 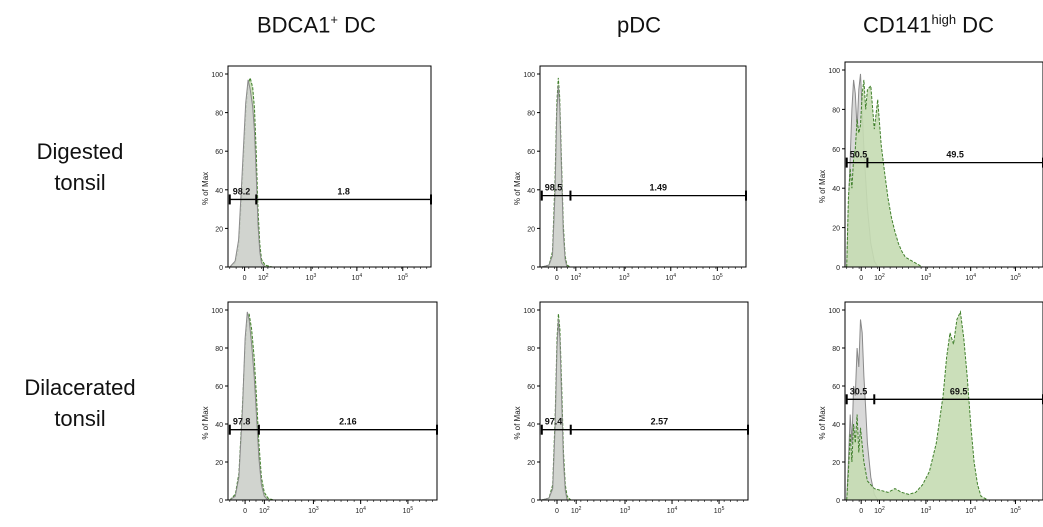 What do you see at coordinates (660, 422) in the screenshot?
I see `gate-right-percent: 2.57` at bounding box center [660, 422].